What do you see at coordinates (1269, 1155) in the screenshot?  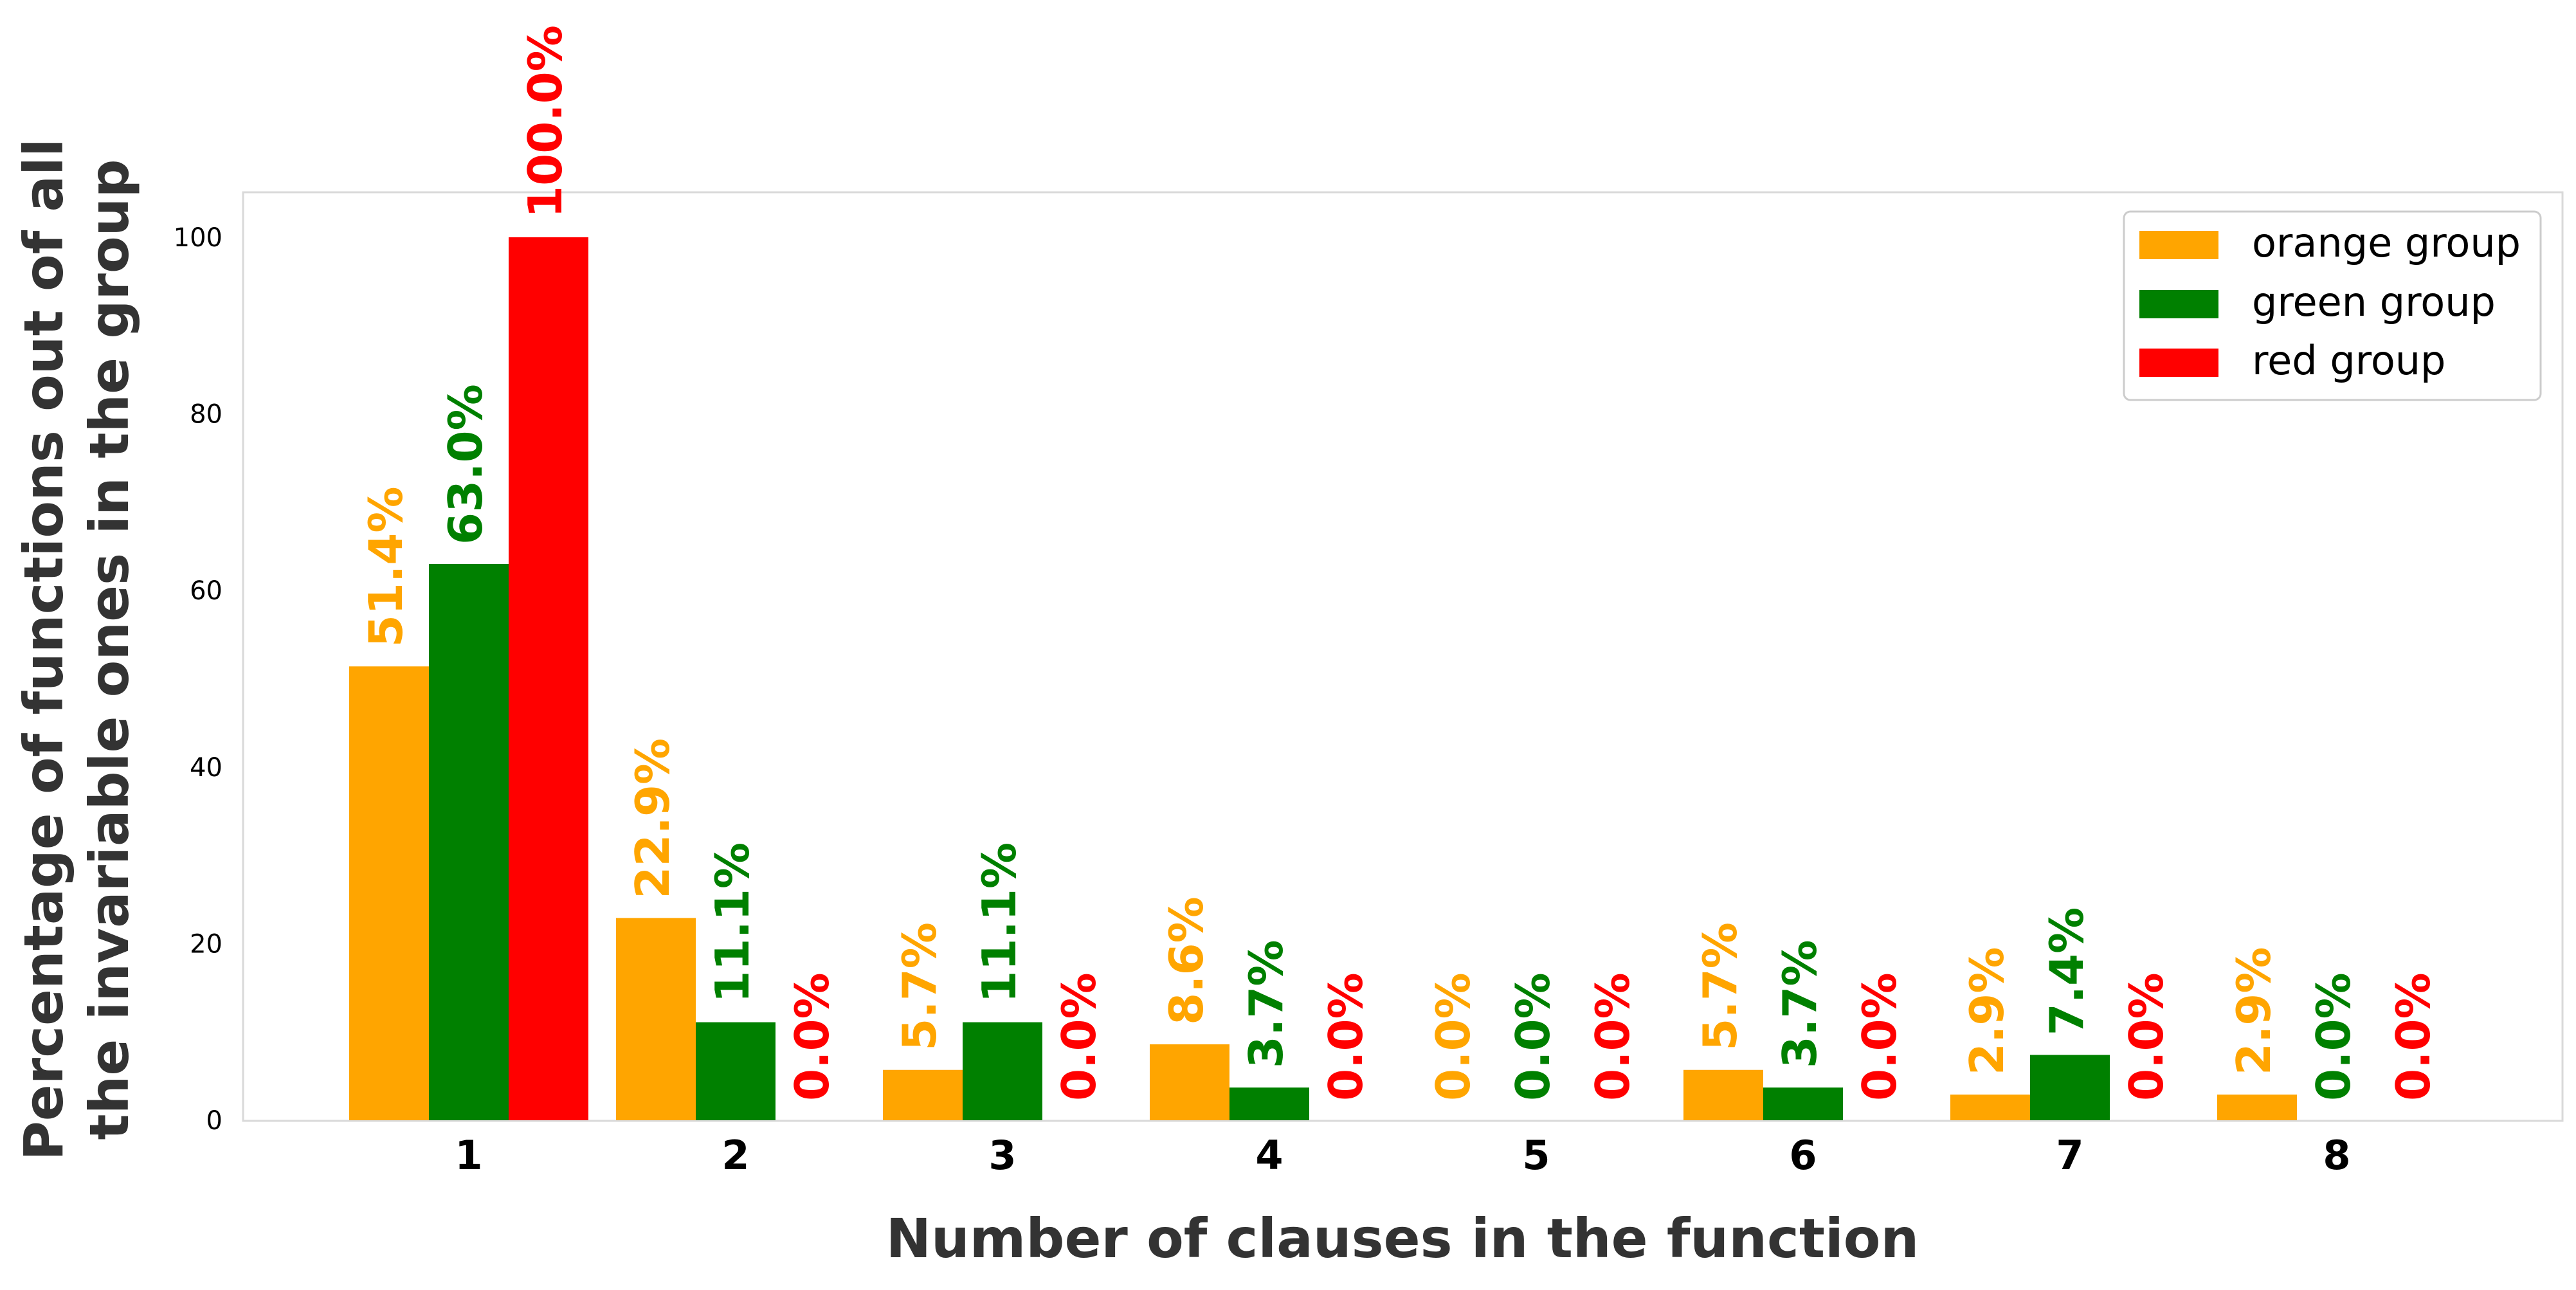 I see `x-tick-label-4: 4` at bounding box center [1269, 1155].